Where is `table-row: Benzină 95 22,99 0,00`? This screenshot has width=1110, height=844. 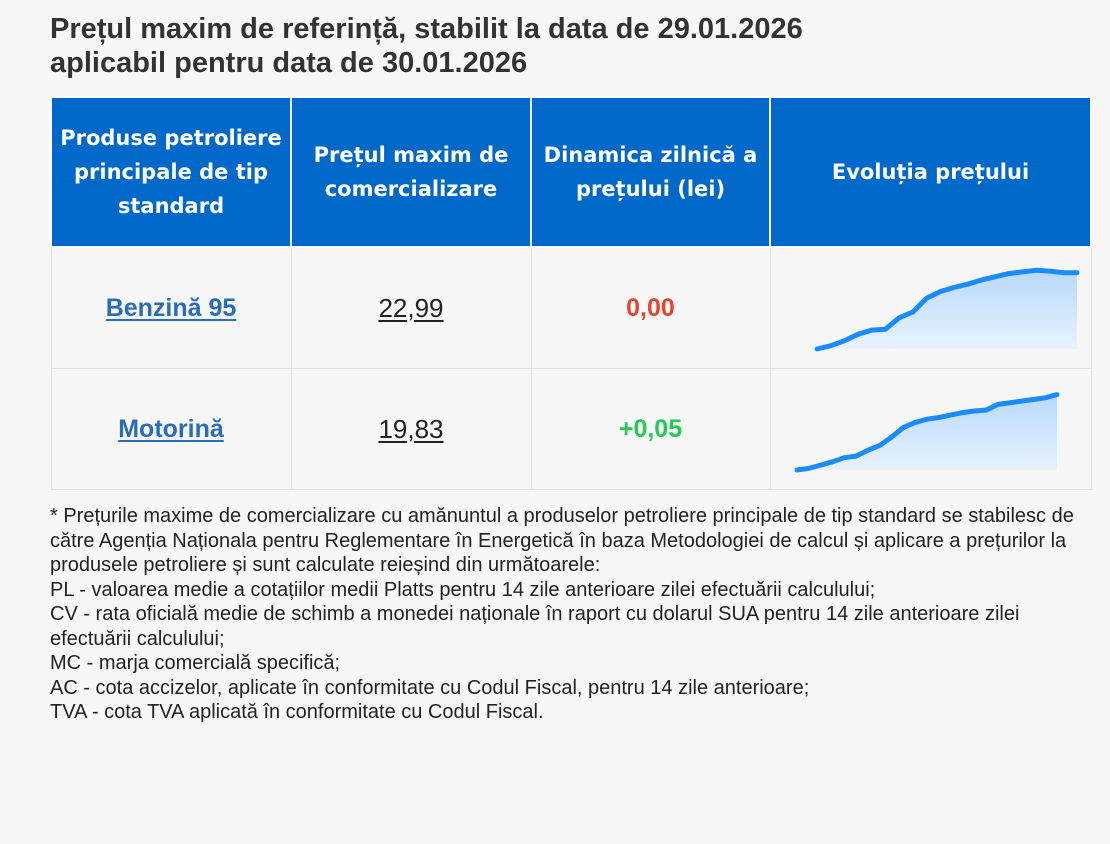 table-row: Benzină 95 22,99 0,00 is located at coordinates (571, 307).